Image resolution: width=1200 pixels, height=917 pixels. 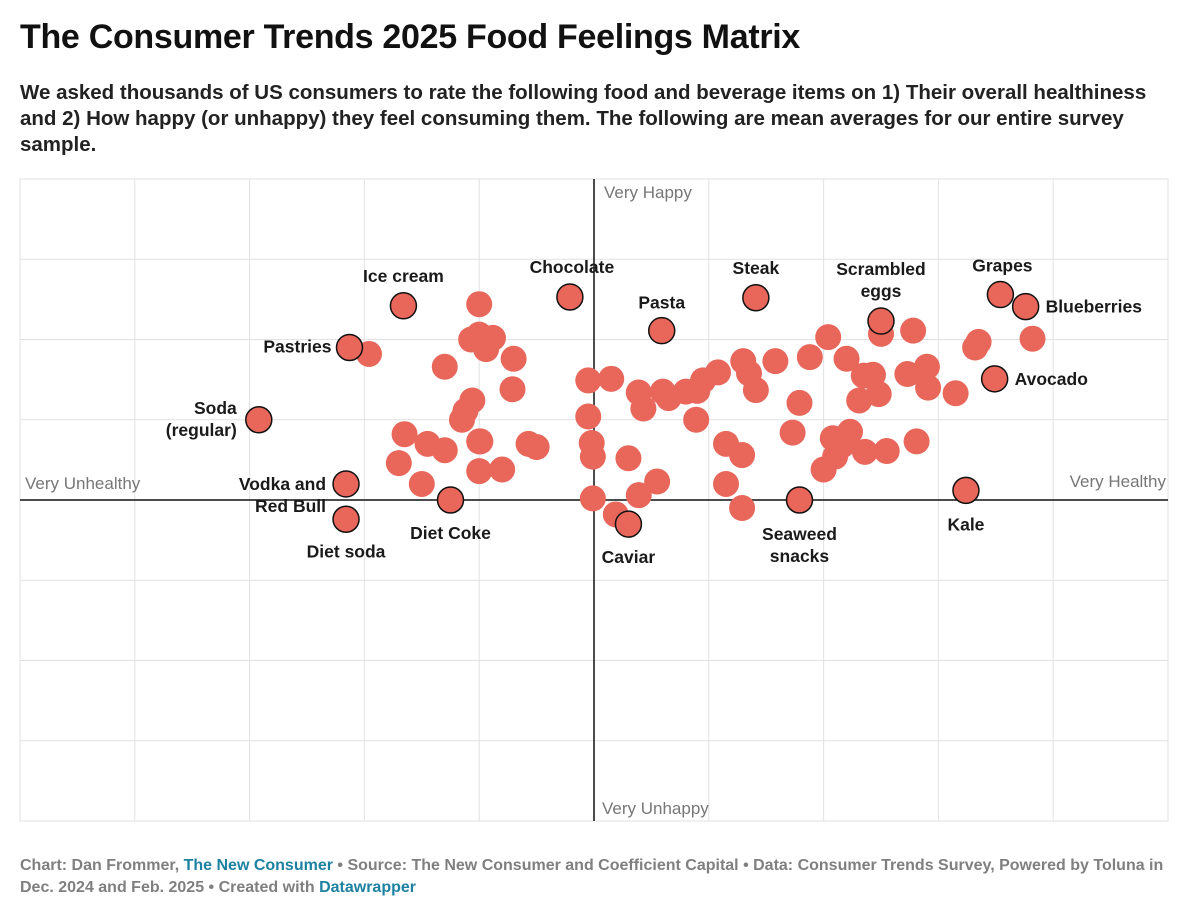 What do you see at coordinates (629, 557) in the screenshot?
I see `point-label: Caviar` at bounding box center [629, 557].